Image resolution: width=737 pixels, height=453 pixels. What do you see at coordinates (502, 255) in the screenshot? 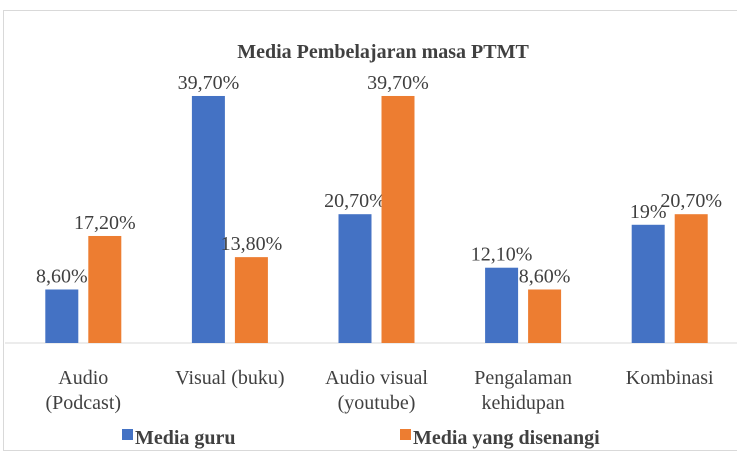
I see `value-label: 12,10%` at bounding box center [502, 255].